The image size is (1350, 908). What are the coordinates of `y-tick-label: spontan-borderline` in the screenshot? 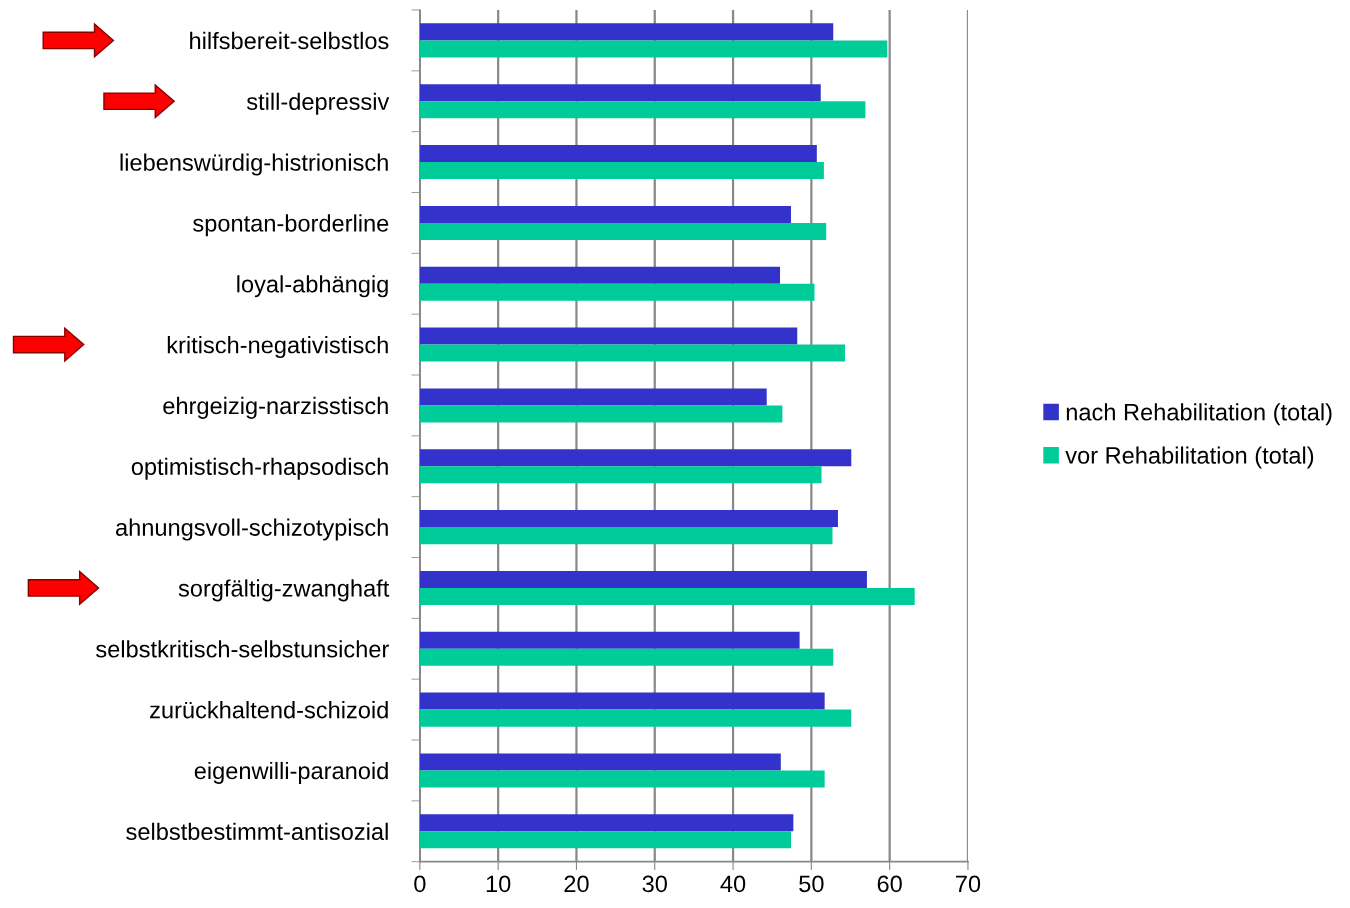 It's located at (291, 225).